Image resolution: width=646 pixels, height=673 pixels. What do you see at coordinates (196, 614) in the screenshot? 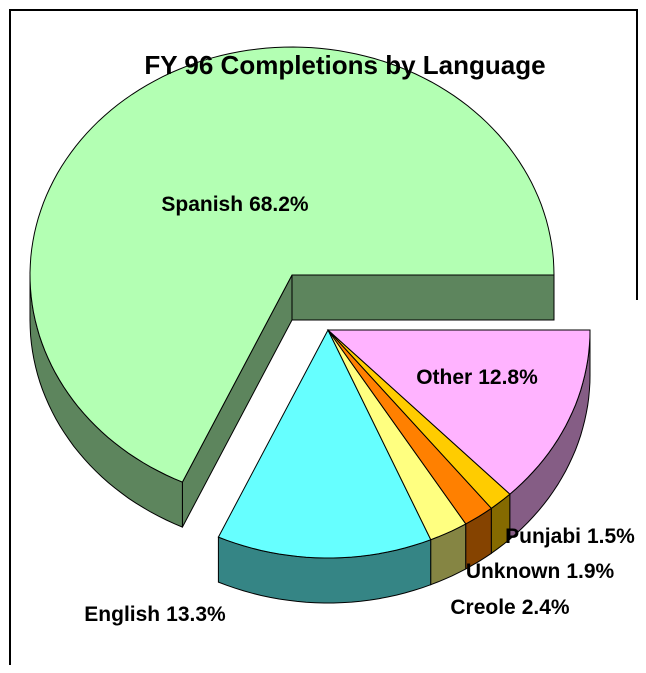
I see `slice-value: 13.3%` at bounding box center [196, 614].